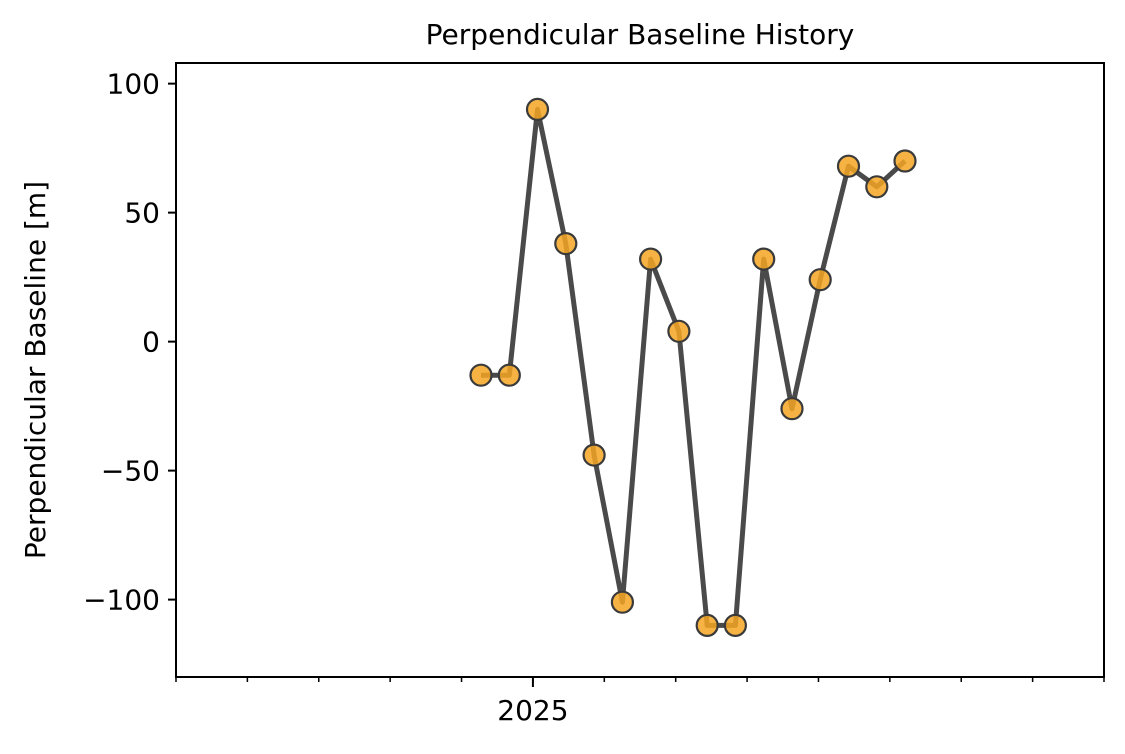  What do you see at coordinates (129, 342) in the screenshot?
I see `y-axis-ticks: 100 50 0 −50 −100` at bounding box center [129, 342].